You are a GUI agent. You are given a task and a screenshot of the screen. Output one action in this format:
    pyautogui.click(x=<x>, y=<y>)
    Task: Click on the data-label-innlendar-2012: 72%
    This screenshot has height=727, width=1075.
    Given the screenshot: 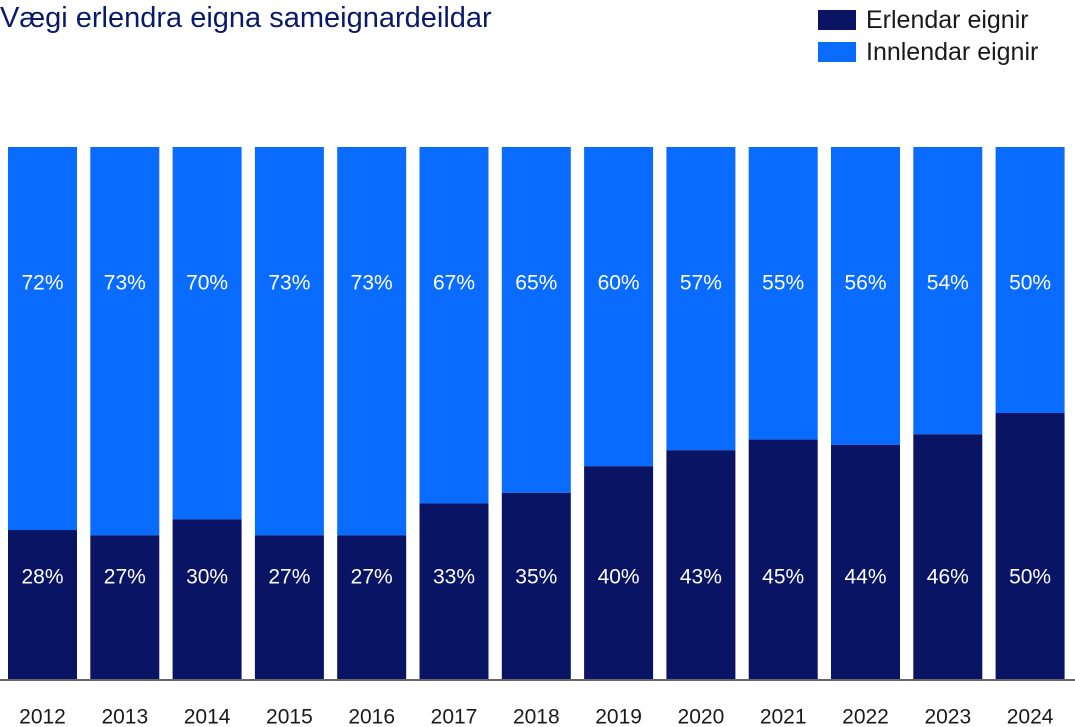 What is the action you would take?
    pyautogui.click(x=42, y=283)
    